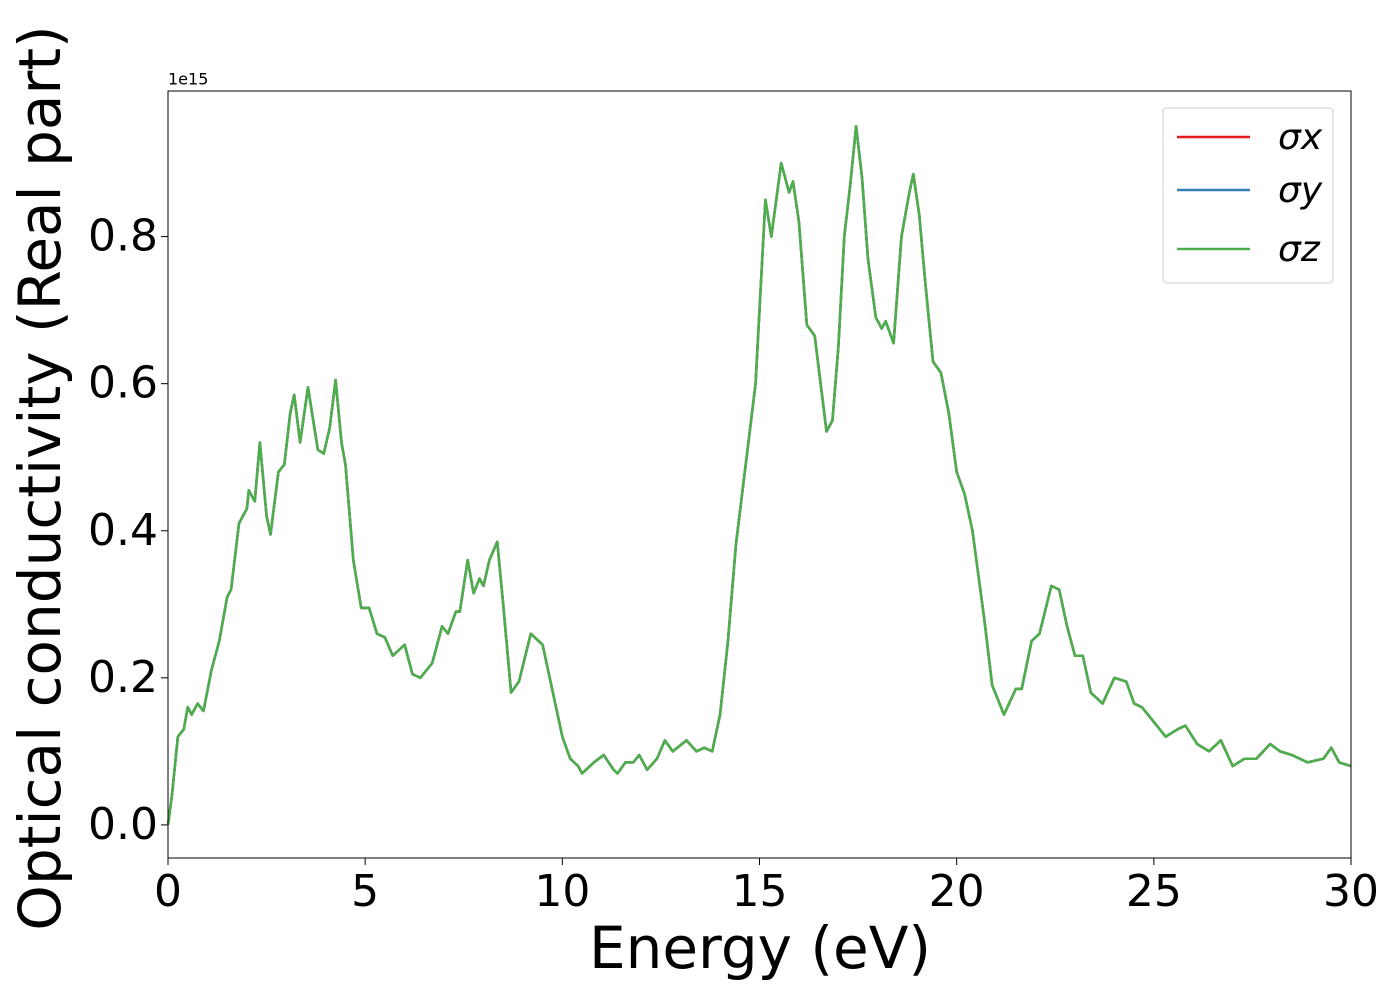 This screenshot has width=1400, height=1000. I want to click on x-tick-label: 0, so click(168, 891).